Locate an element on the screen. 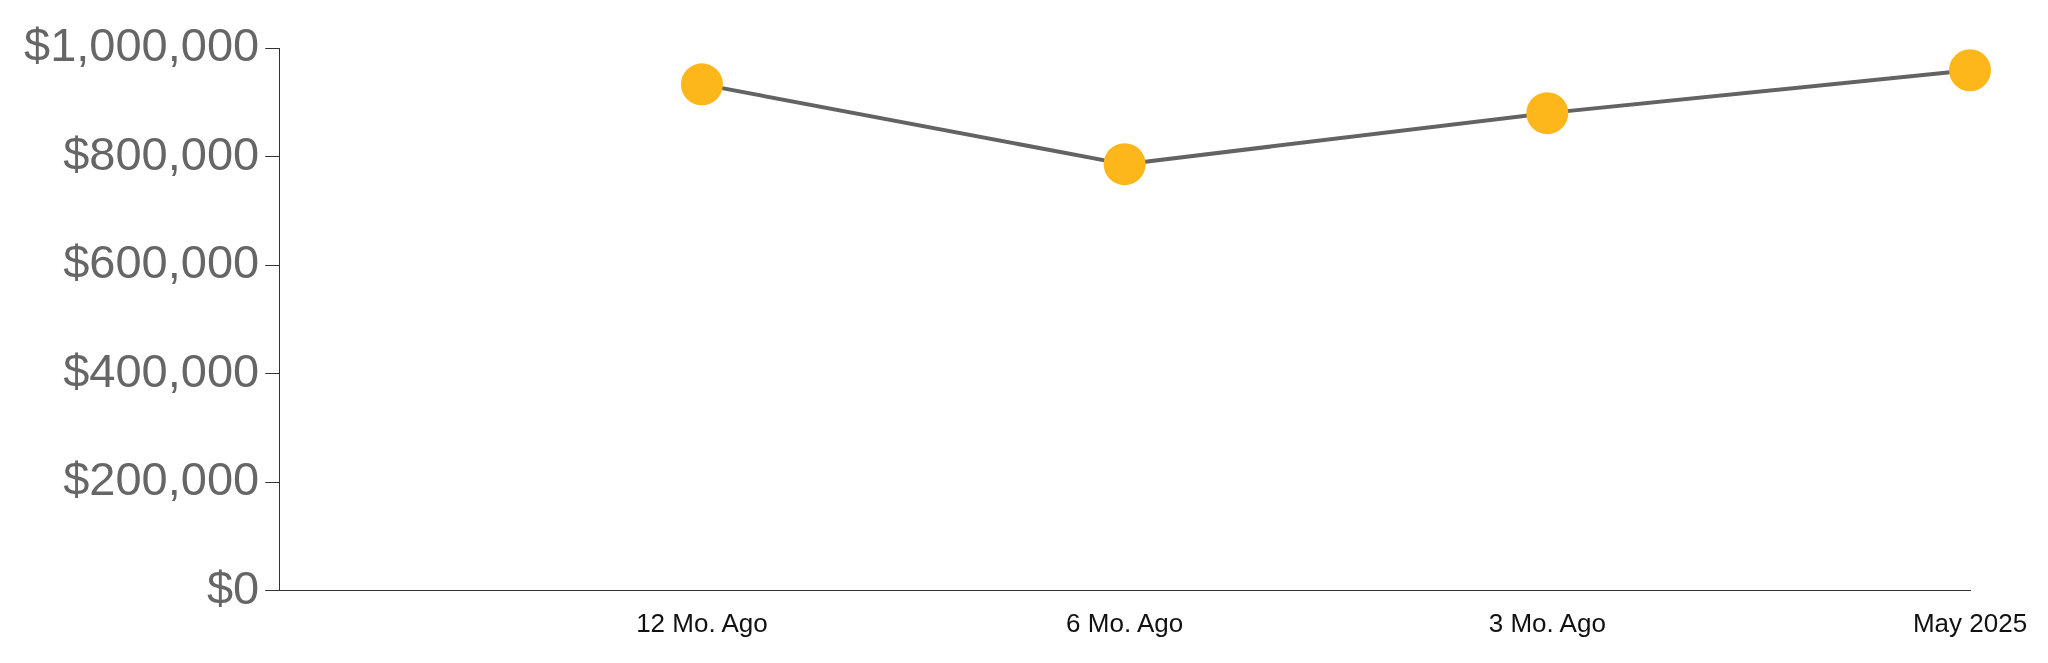  y-tick-label: $400,000 is located at coordinates (161, 370).